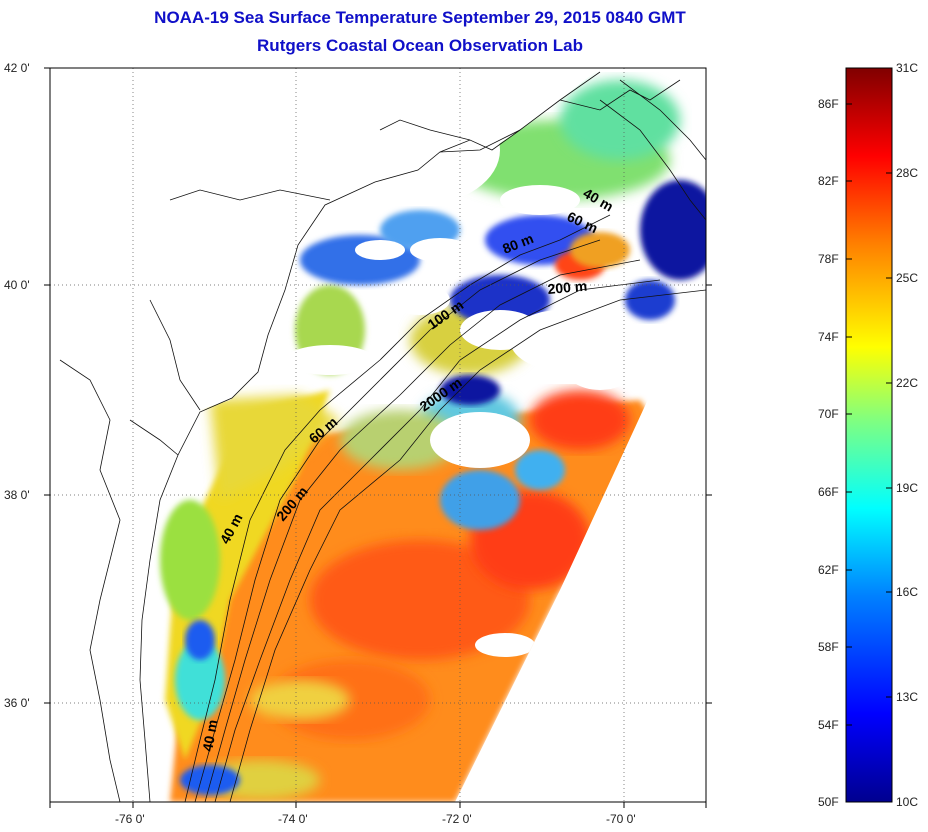 The width and height of the screenshot is (928, 832). Describe the element at coordinates (17, 495) in the screenshot. I see `lat-tick-label: 38 0'` at that location.